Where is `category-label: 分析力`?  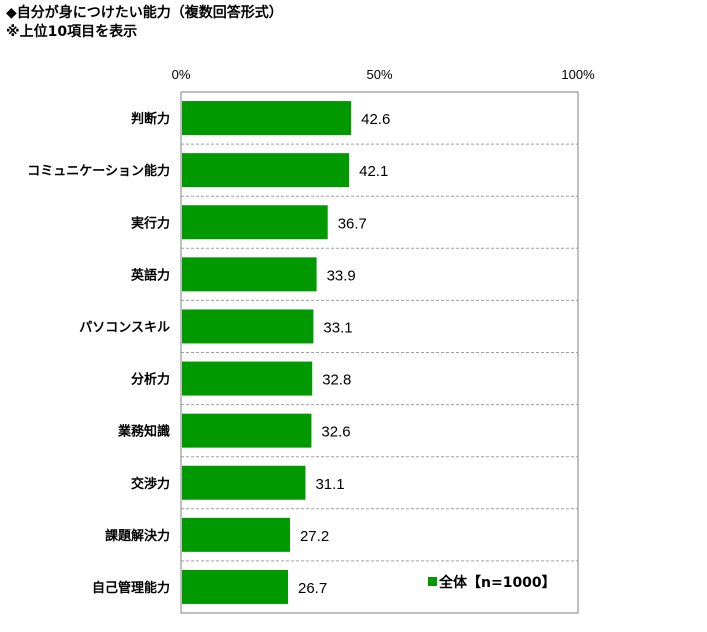
category-label: 分析力 is located at coordinates (150, 380).